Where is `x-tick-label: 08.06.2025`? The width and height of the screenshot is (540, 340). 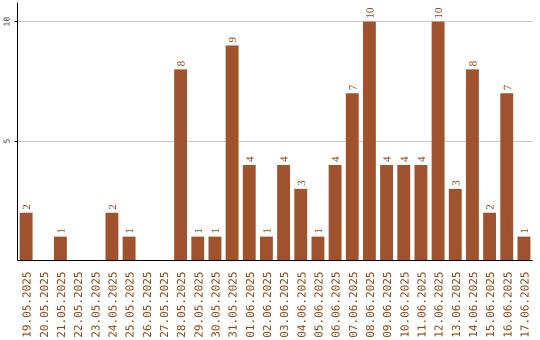
x-tick-label: 08.06.2025 is located at coordinates (370, 304).